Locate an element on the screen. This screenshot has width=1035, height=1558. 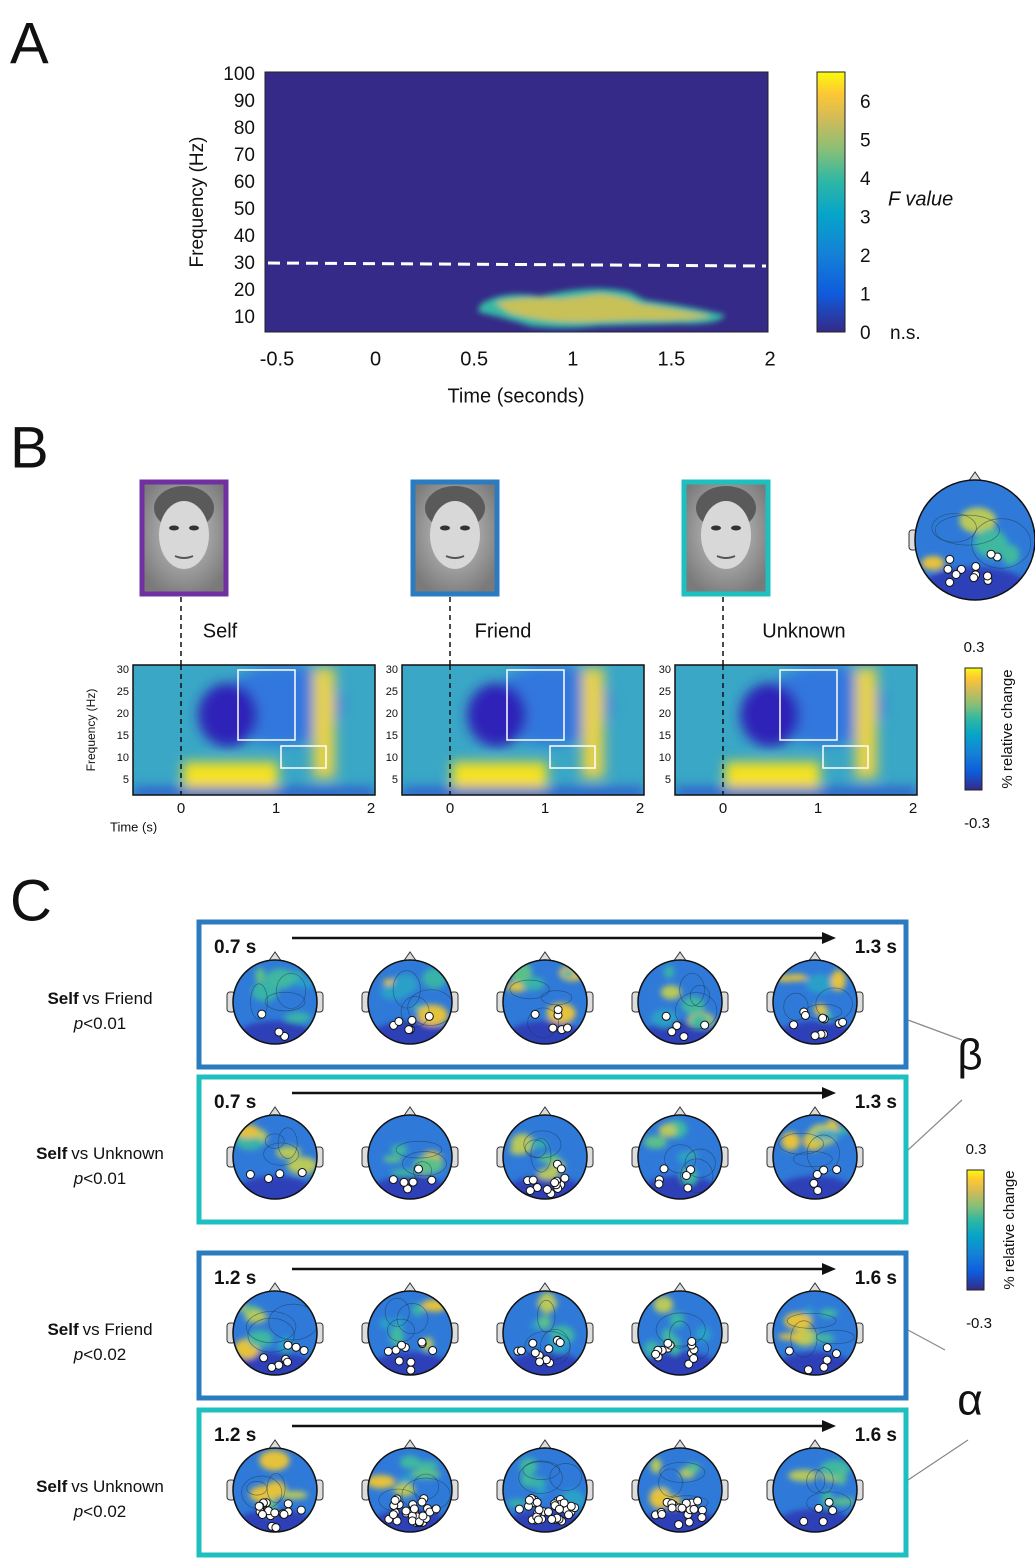
y-tick-label: 20 is located at coordinates (244, 290).